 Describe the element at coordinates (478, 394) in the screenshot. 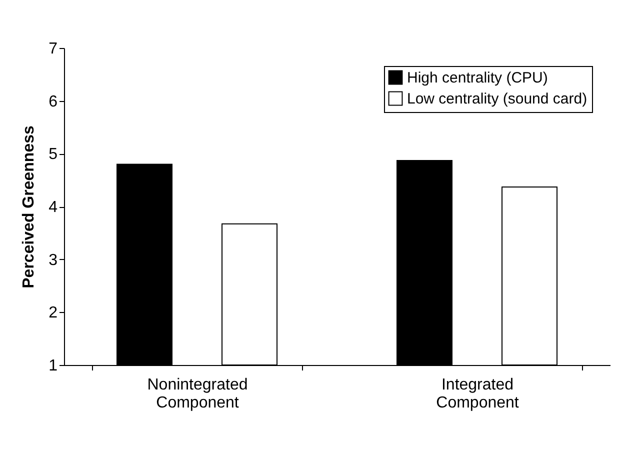

I see `x-tick-label: Integrated Component` at that location.